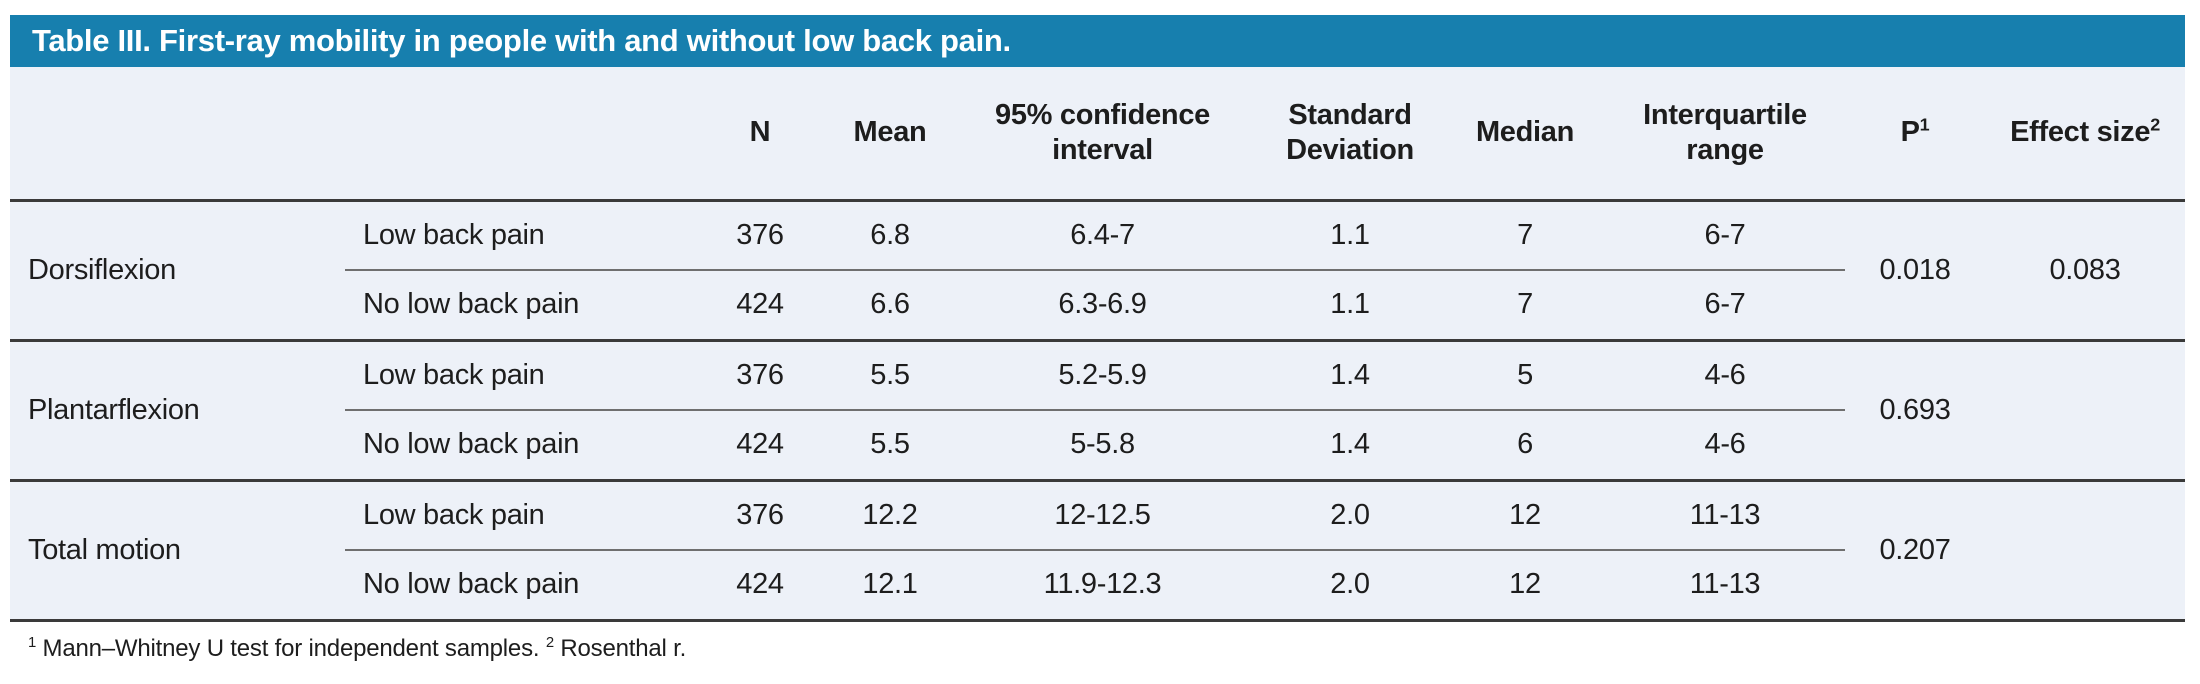  What do you see at coordinates (1525, 375) in the screenshot?
I see `cell-median: 5` at bounding box center [1525, 375].